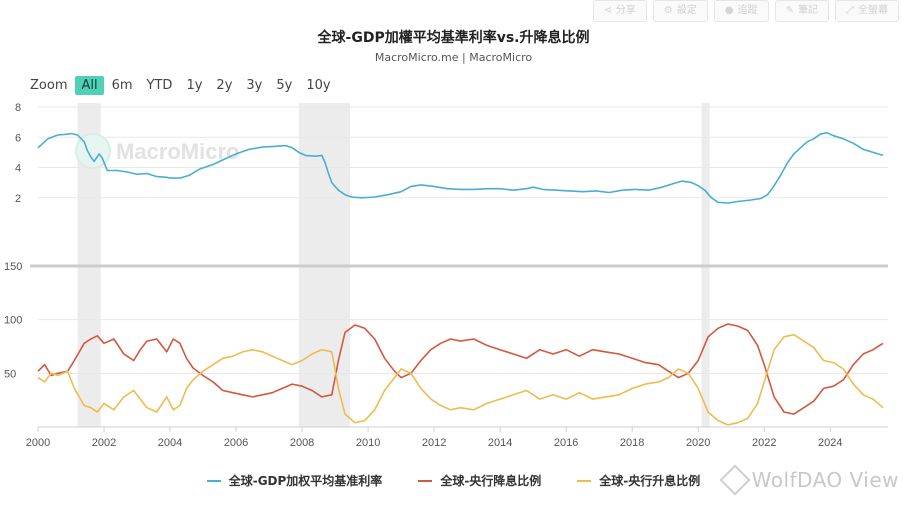  What do you see at coordinates (460, 167) in the screenshot?
I see `series-line-rate` at bounding box center [460, 167].